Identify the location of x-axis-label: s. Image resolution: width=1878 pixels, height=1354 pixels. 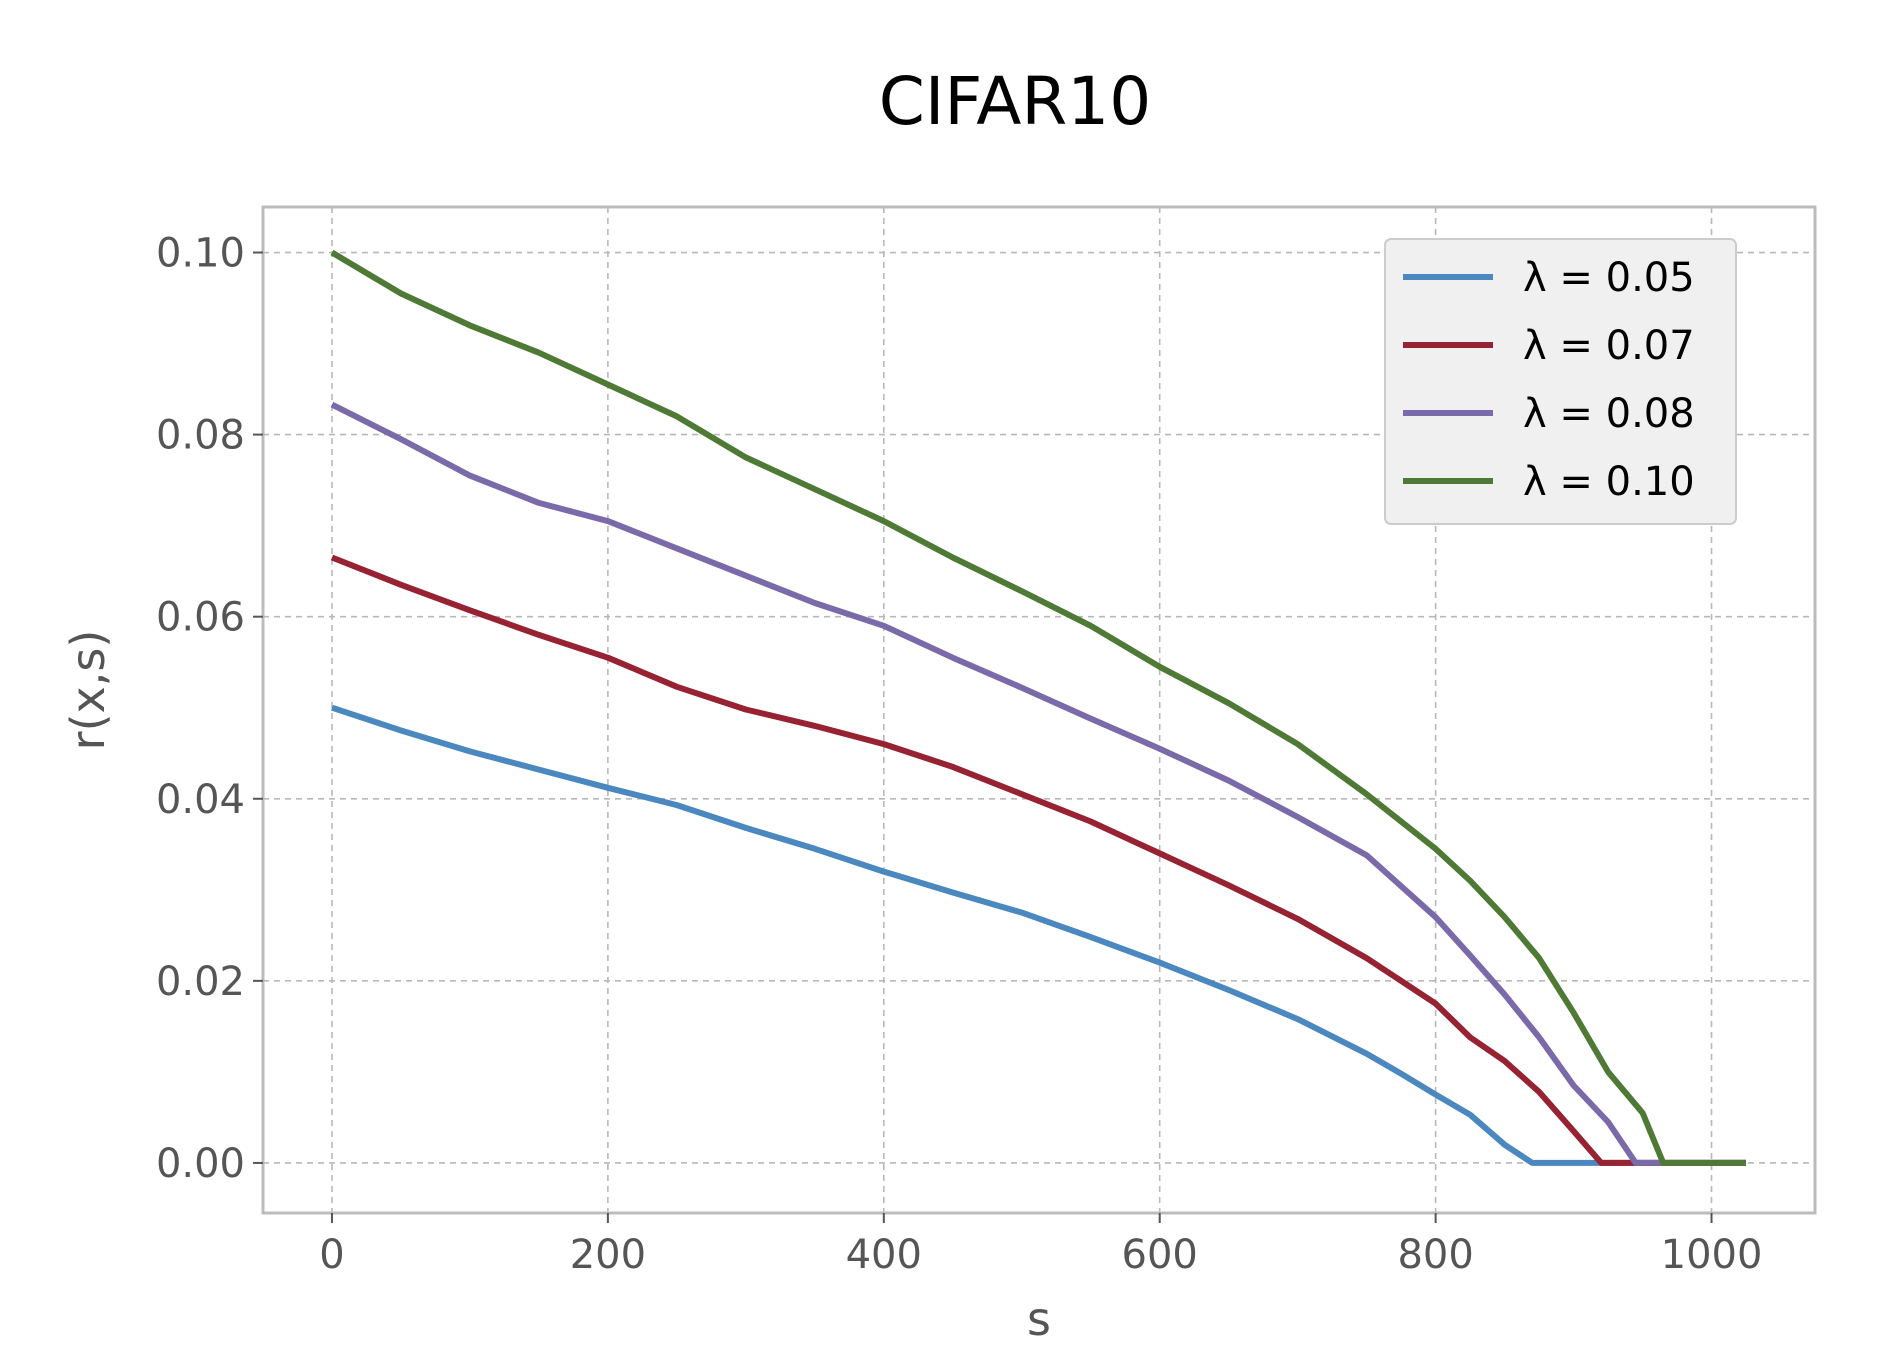
(1039, 1319).